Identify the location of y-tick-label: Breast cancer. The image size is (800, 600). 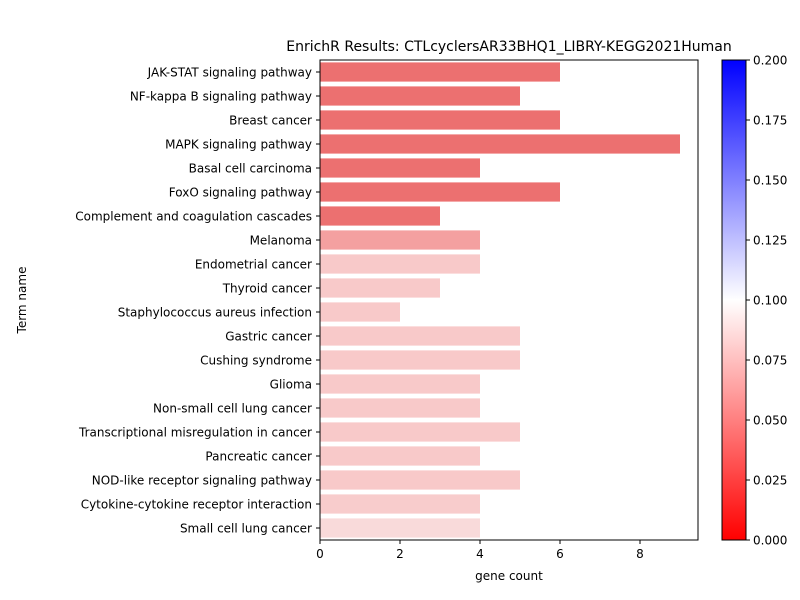
(270, 121).